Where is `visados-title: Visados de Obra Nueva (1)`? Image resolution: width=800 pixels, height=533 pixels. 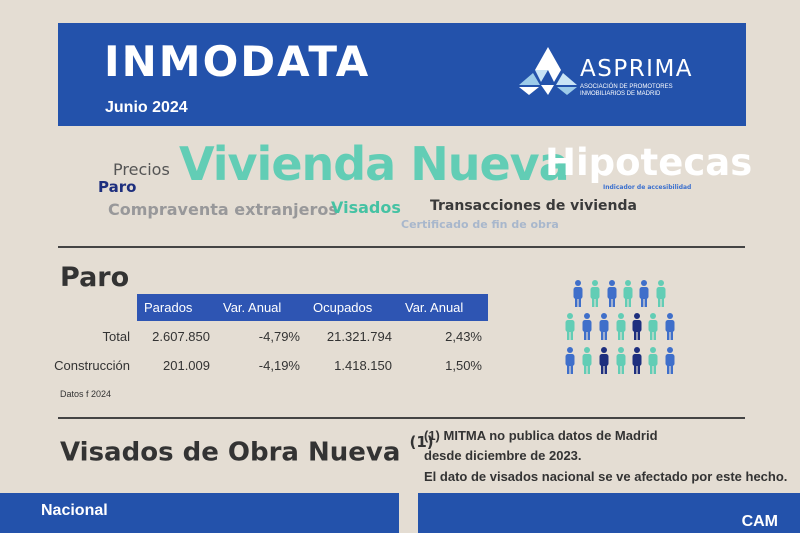
visados-title: Visados de Obra Nueva (1) is located at coordinates (247, 450).